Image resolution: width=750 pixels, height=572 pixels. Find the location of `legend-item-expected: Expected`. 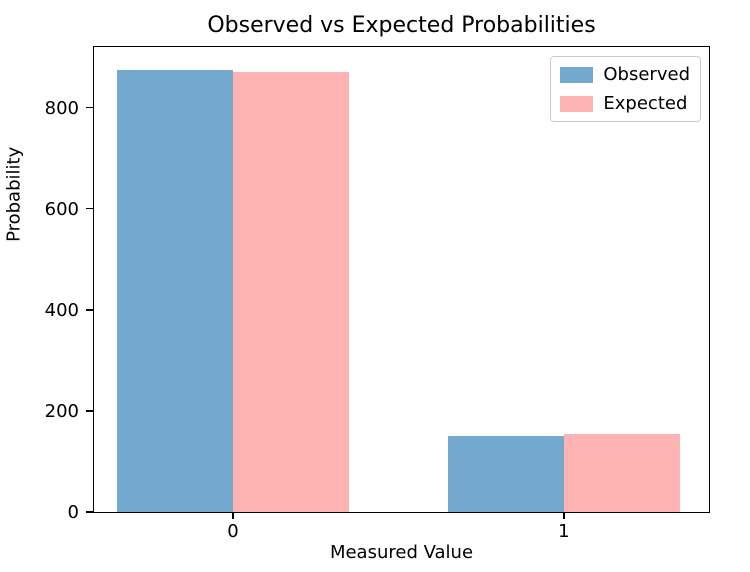

legend-item-expected: Expected is located at coordinates (625, 103).